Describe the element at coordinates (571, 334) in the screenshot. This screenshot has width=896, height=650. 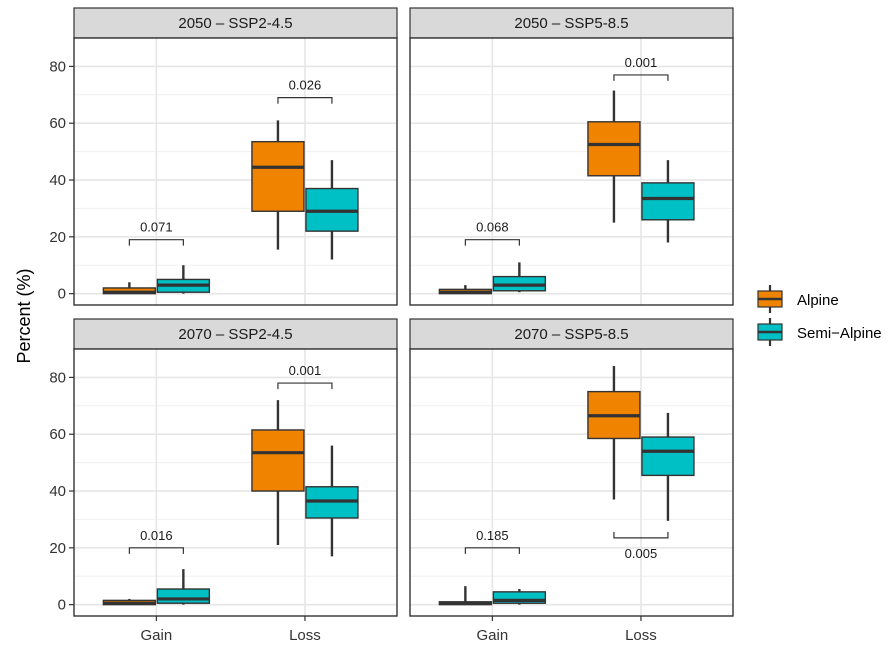
I see `facet-title: 2070 – SSP5-8.5` at that location.